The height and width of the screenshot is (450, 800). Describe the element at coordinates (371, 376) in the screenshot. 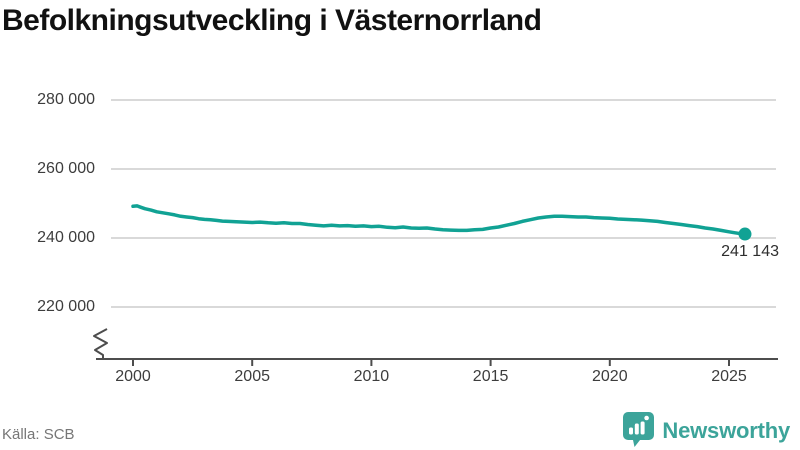

I see `x-axis-tick-label: 2010` at that location.